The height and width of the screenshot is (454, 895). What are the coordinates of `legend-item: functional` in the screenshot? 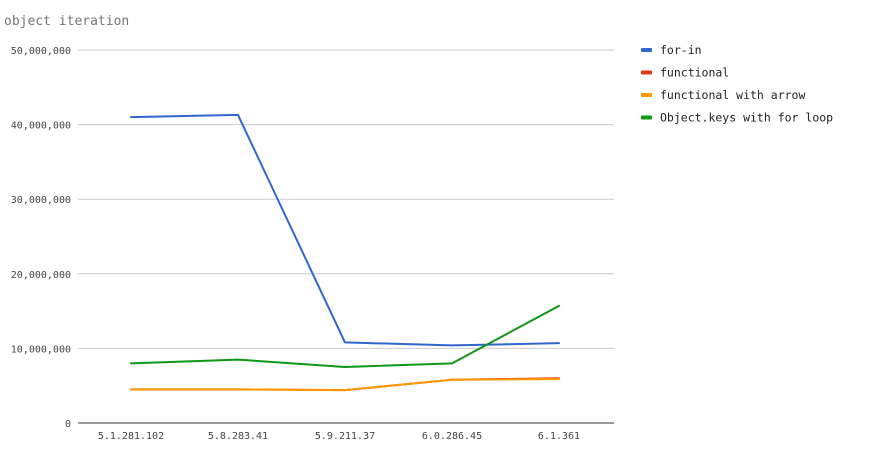 It's located at (685, 73).